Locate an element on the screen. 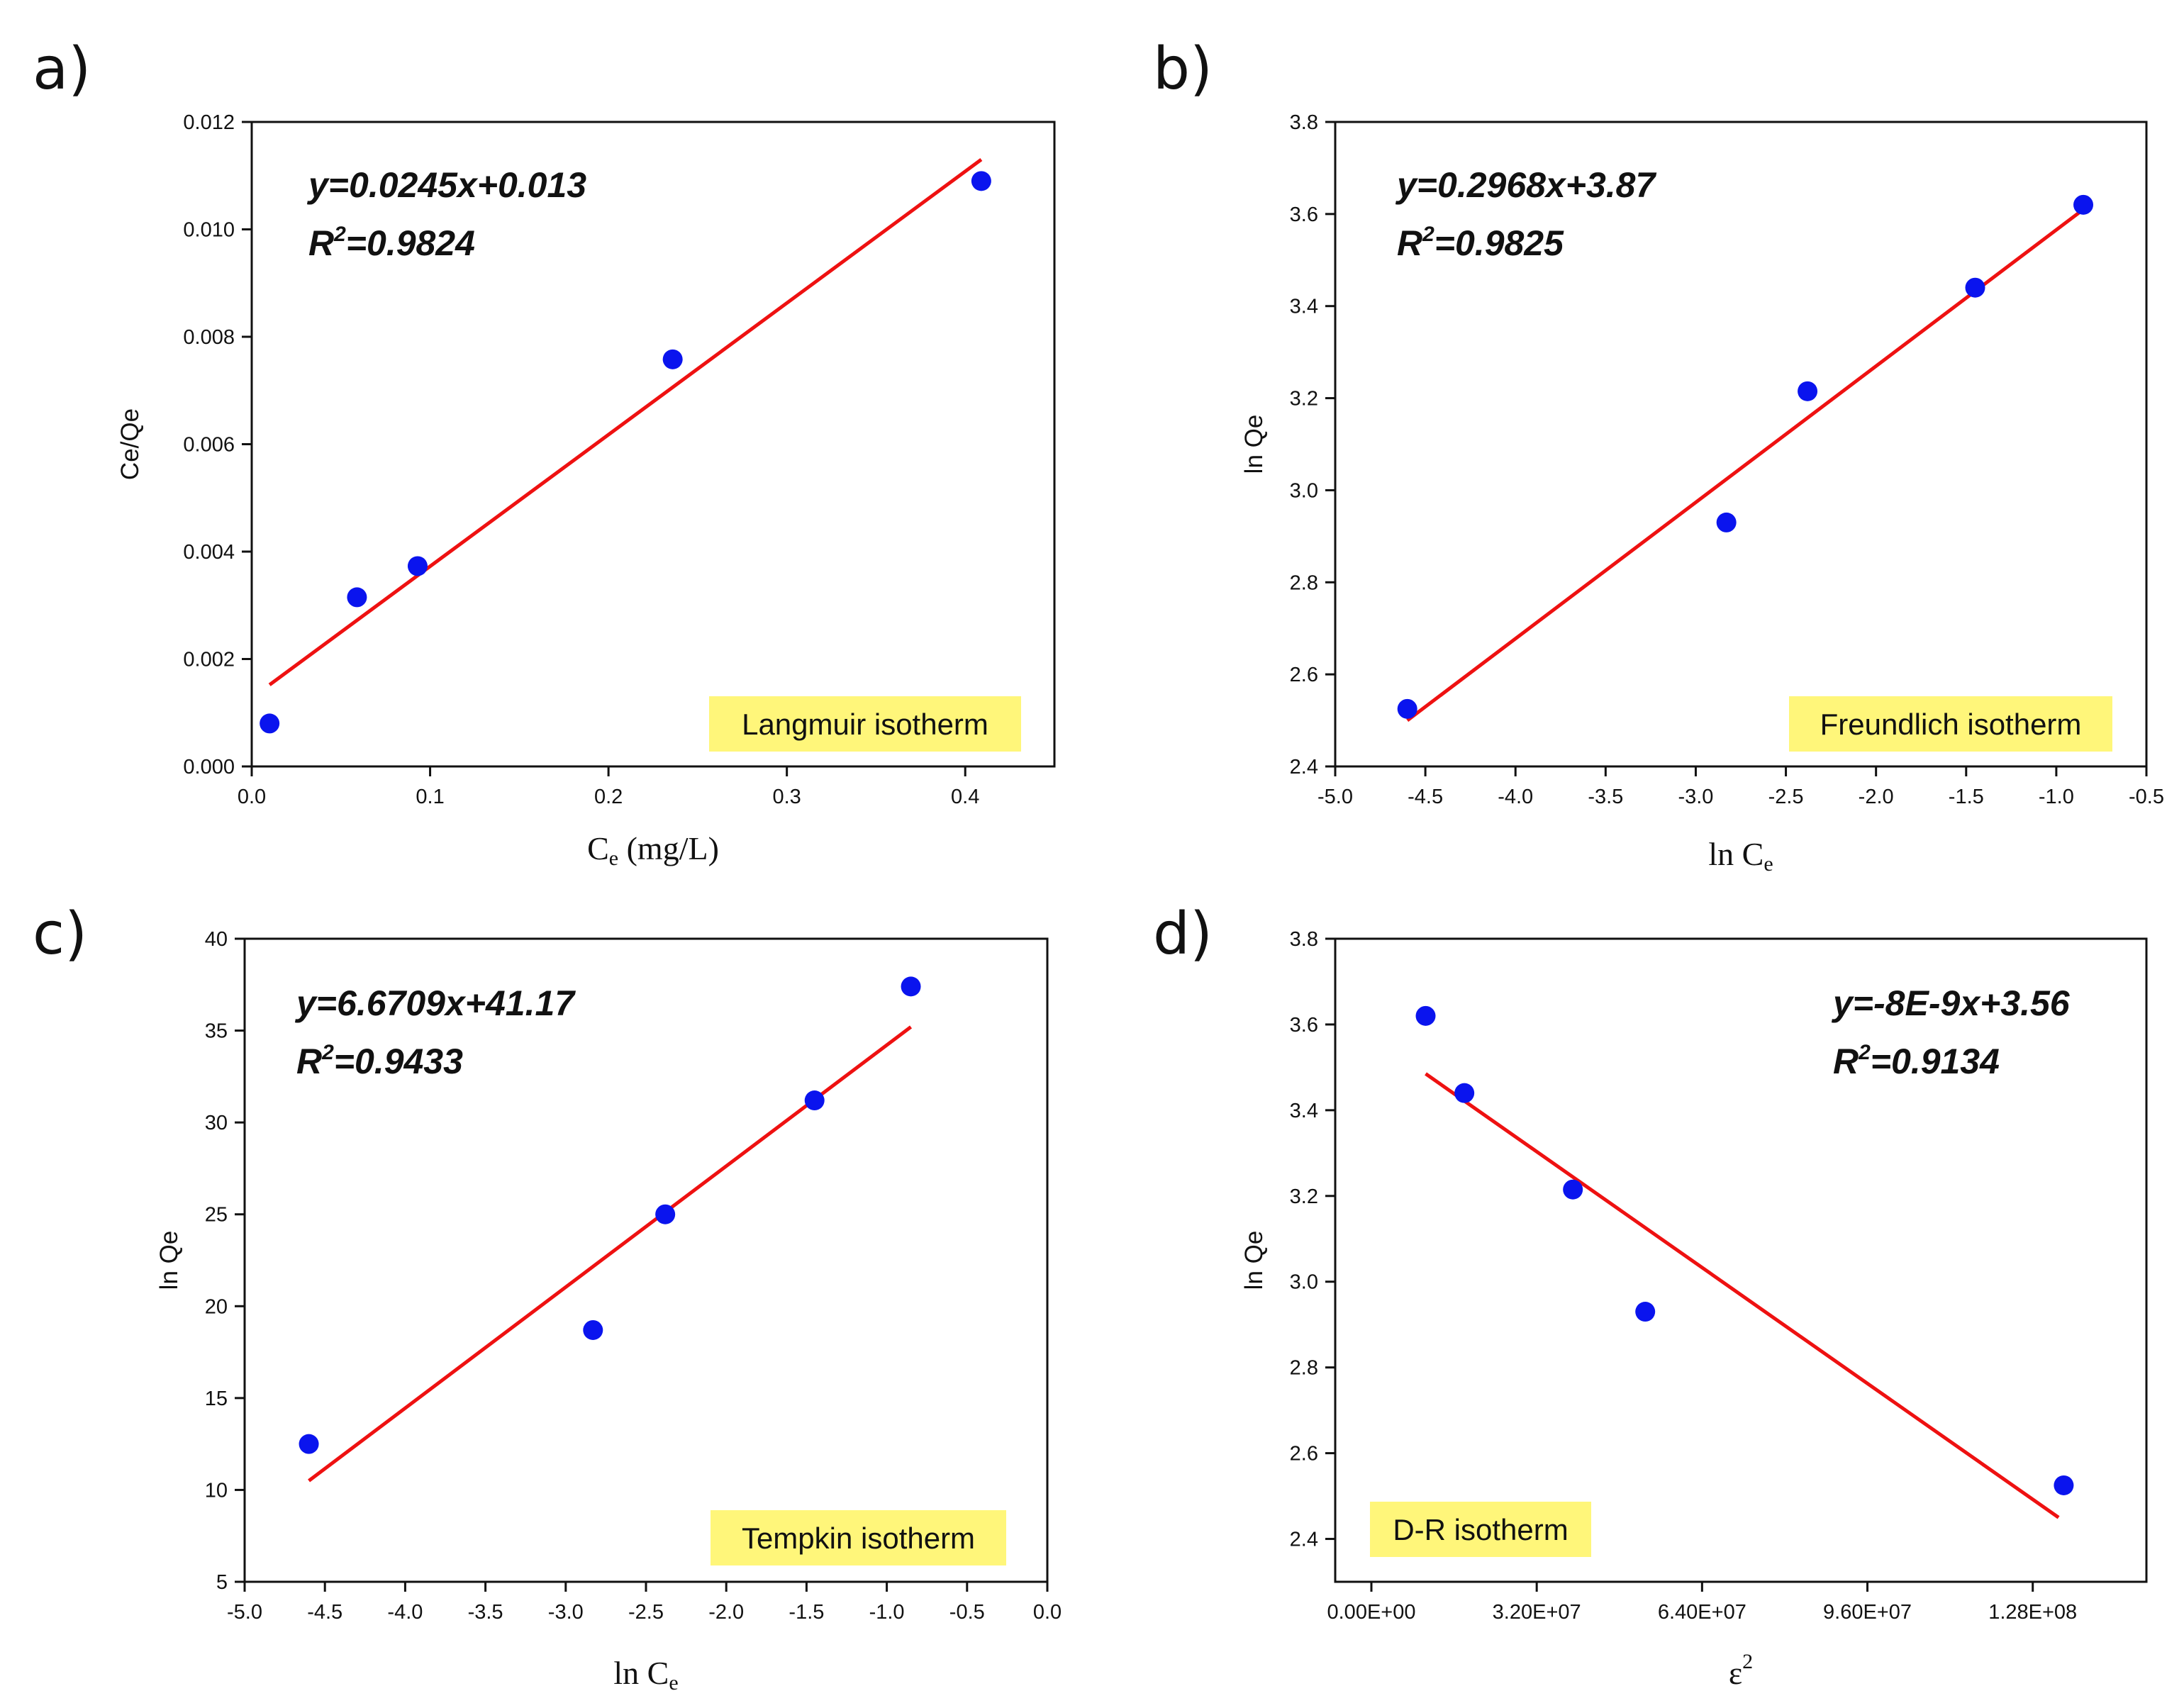  y-tick-label: 3.6 is located at coordinates (1304, 215).